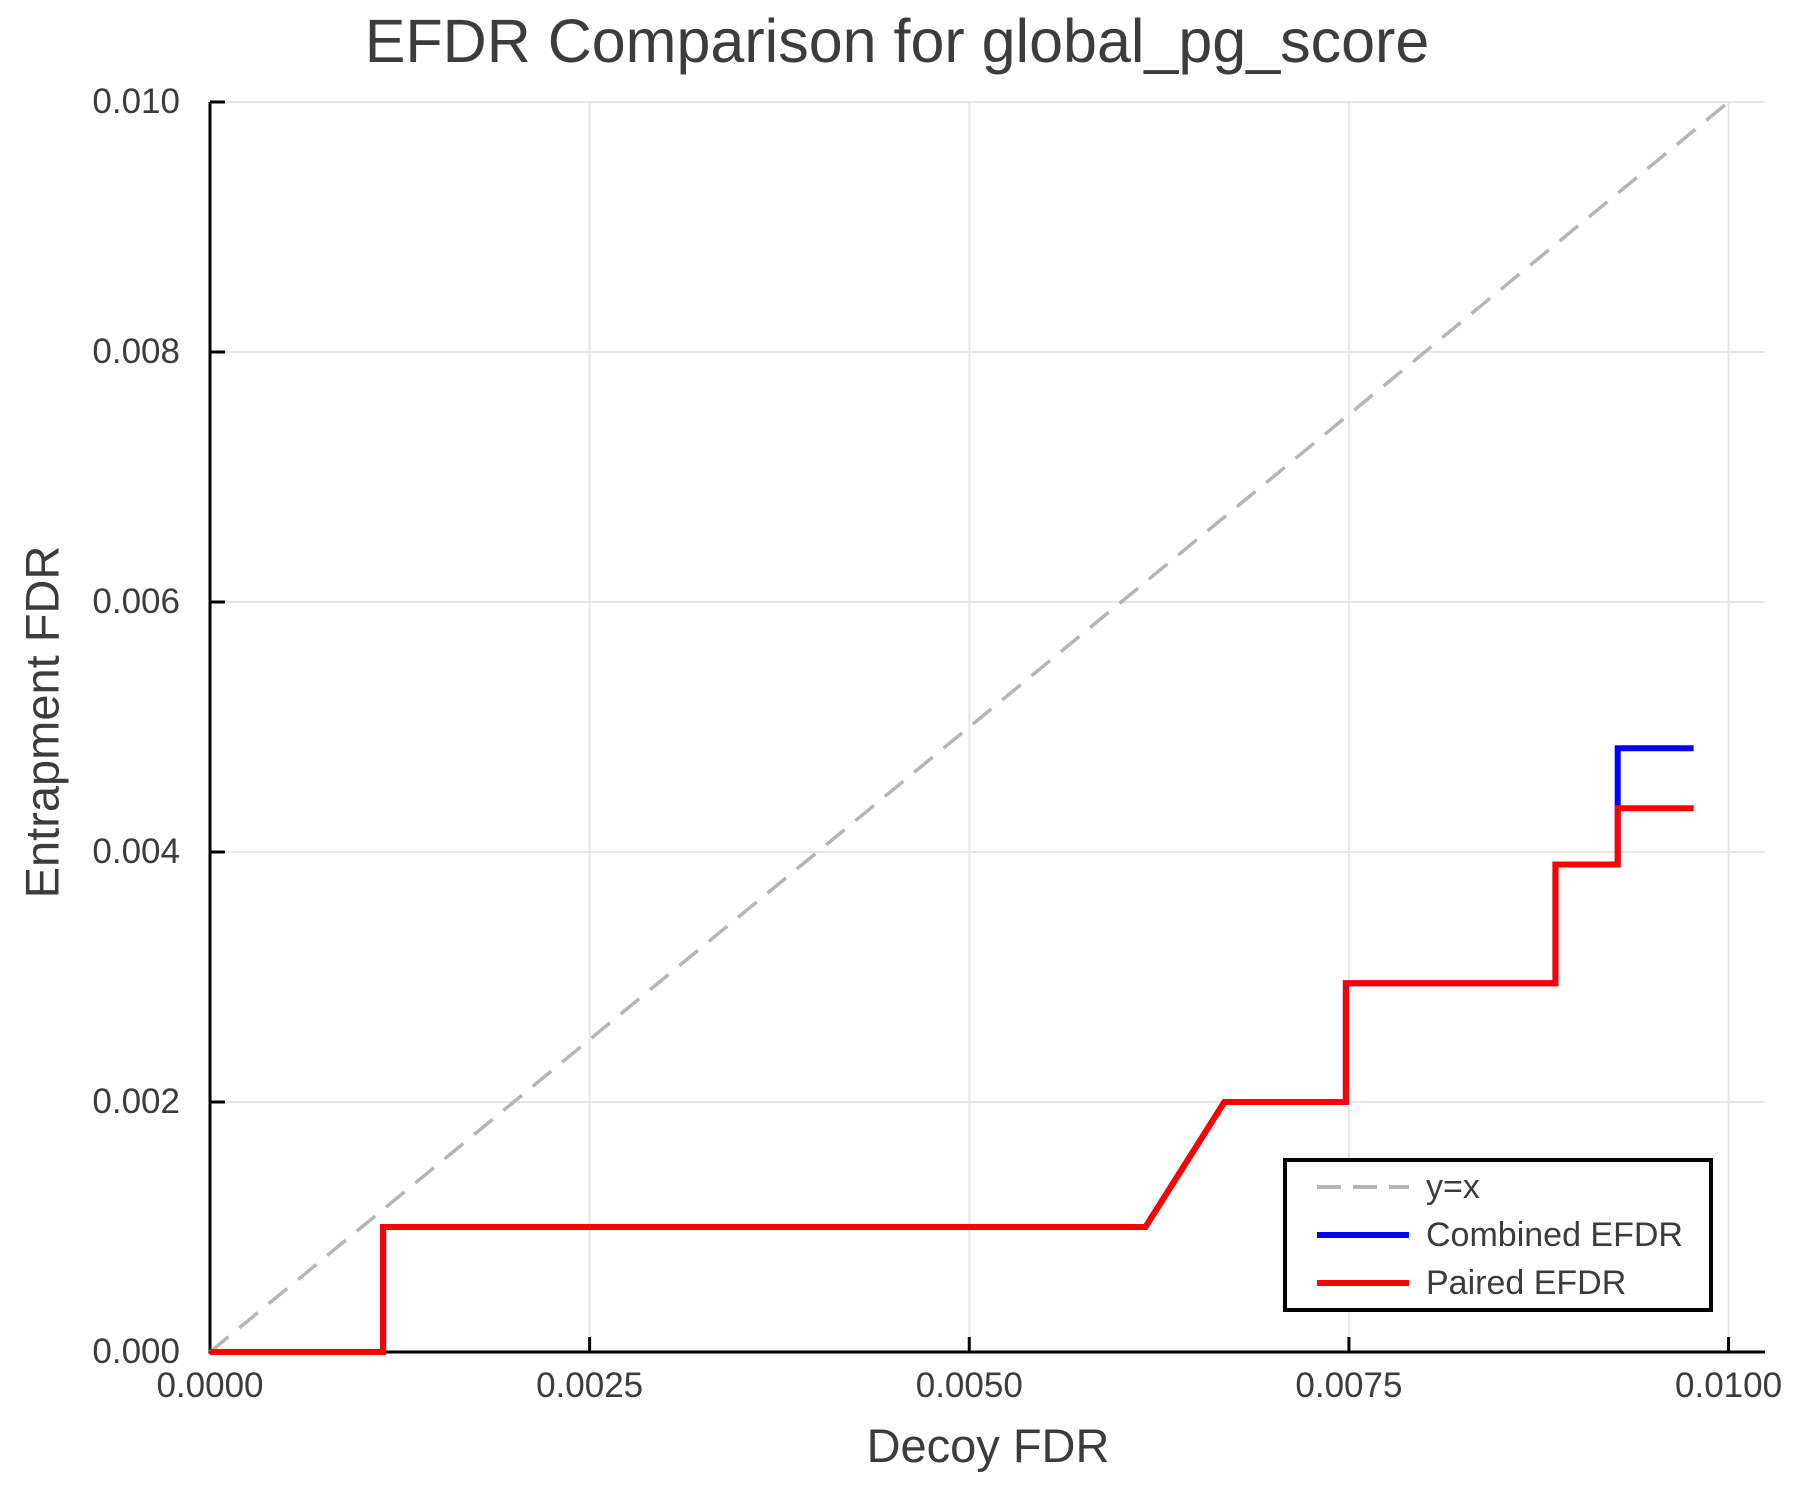 The width and height of the screenshot is (1800, 1500). What do you see at coordinates (136, 101) in the screenshot?
I see `y-tick-label-0.010: 0.010` at bounding box center [136, 101].